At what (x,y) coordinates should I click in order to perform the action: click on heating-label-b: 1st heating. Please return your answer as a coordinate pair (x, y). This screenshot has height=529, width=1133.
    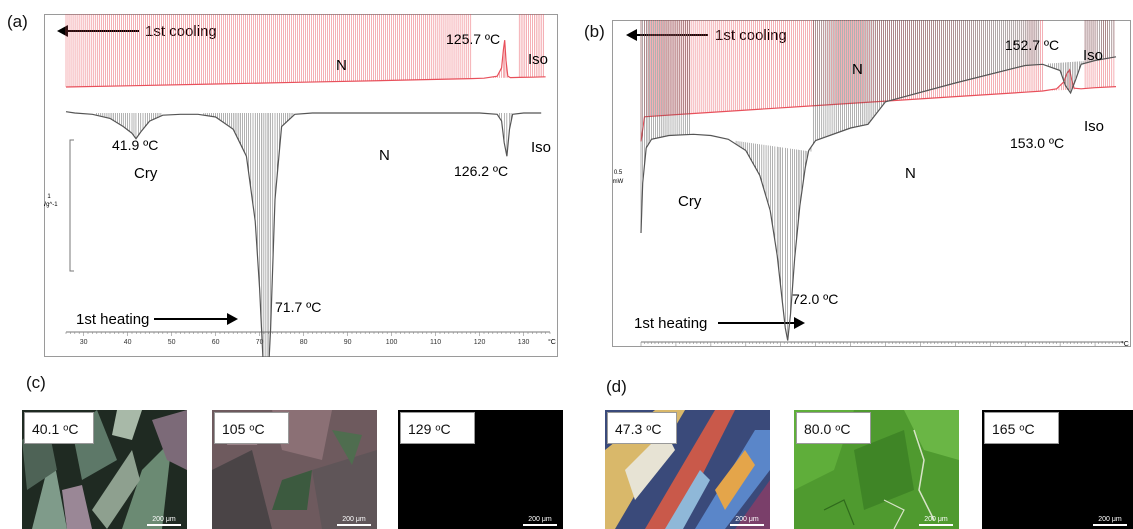
    Looking at the image, I should click on (670, 323).